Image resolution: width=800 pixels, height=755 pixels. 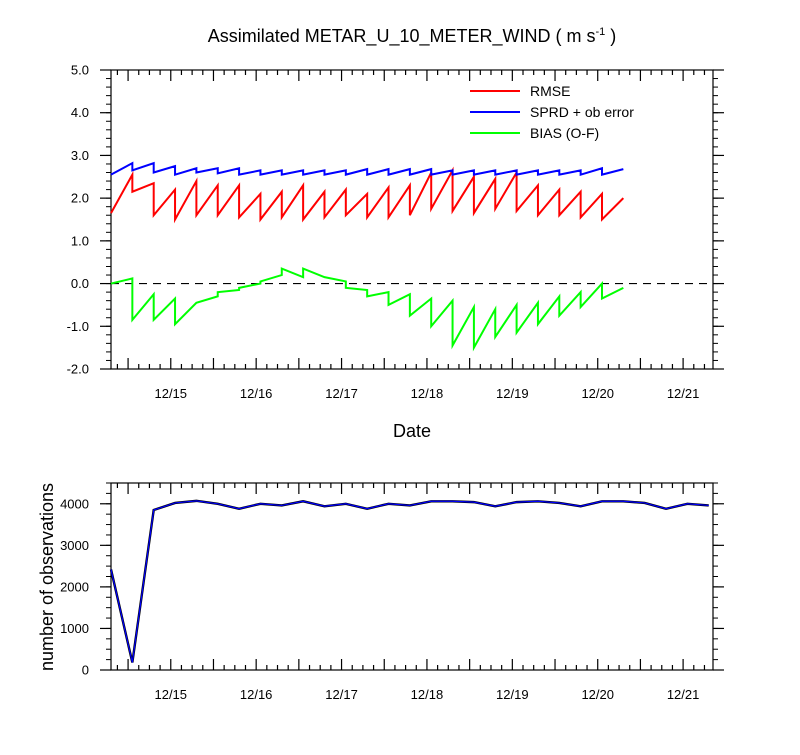 I want to click on bottom-x-tick-label: 12/17, so click(x=341, y=694).